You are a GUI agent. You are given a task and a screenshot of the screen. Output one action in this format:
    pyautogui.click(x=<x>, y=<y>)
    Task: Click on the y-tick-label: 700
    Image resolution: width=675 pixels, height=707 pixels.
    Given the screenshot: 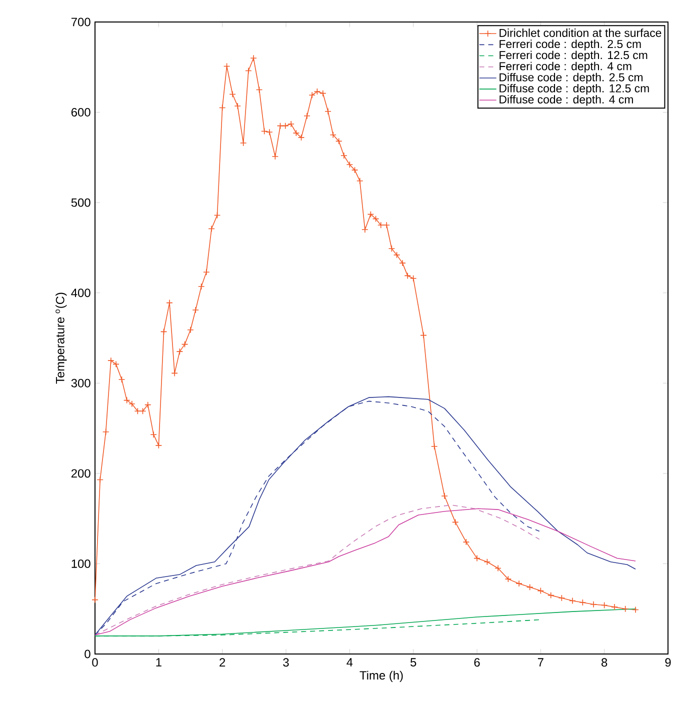 What is the action you would take?
    pyautogui.click(x=80, y=22)
    